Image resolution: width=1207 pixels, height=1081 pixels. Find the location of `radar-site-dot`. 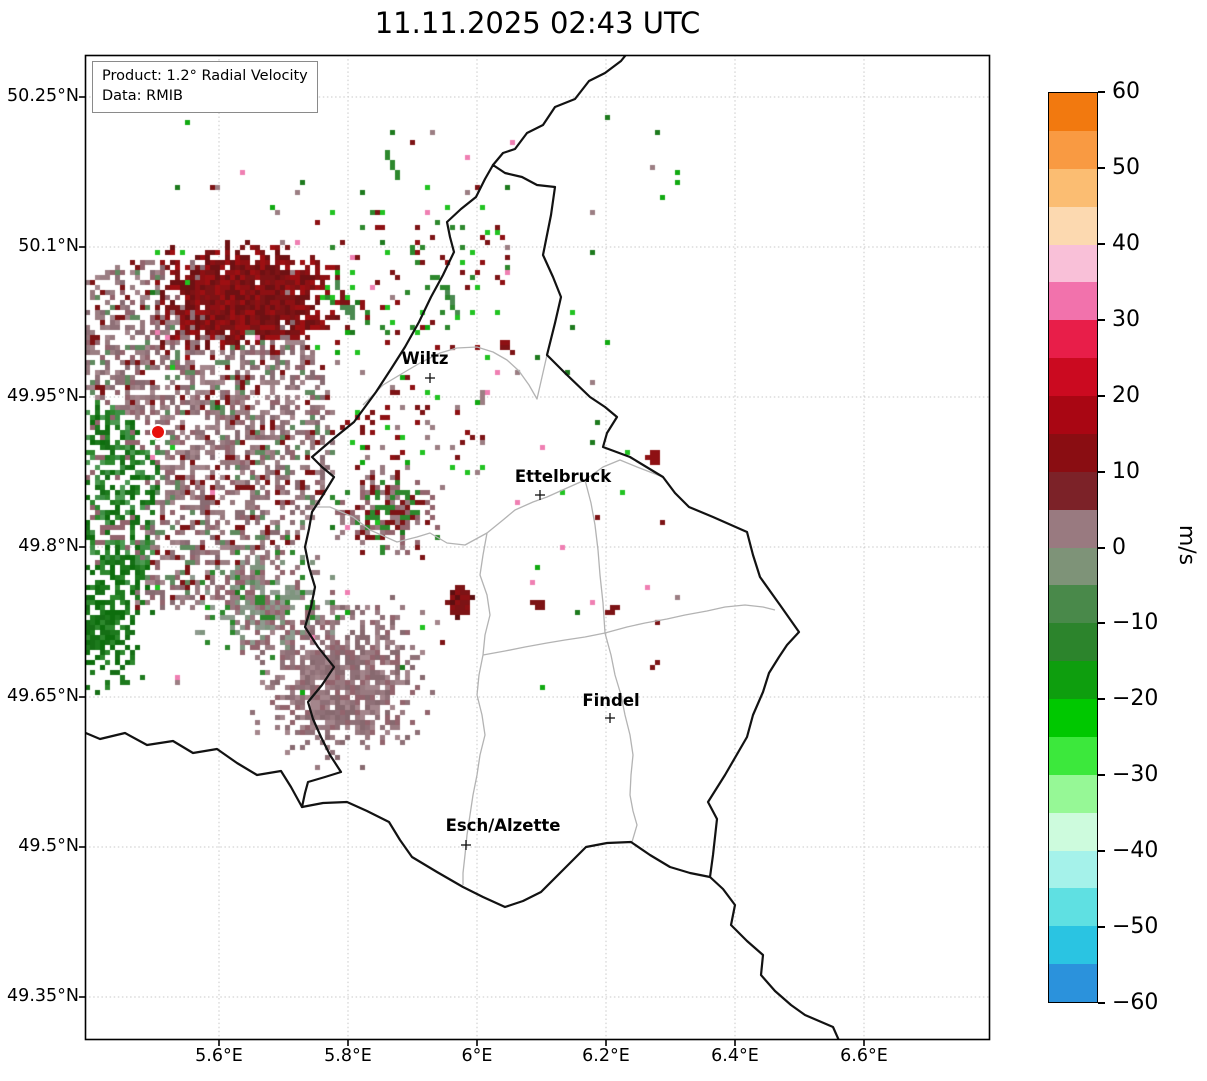

radar-site-dot is located at coordinates (158, 432).